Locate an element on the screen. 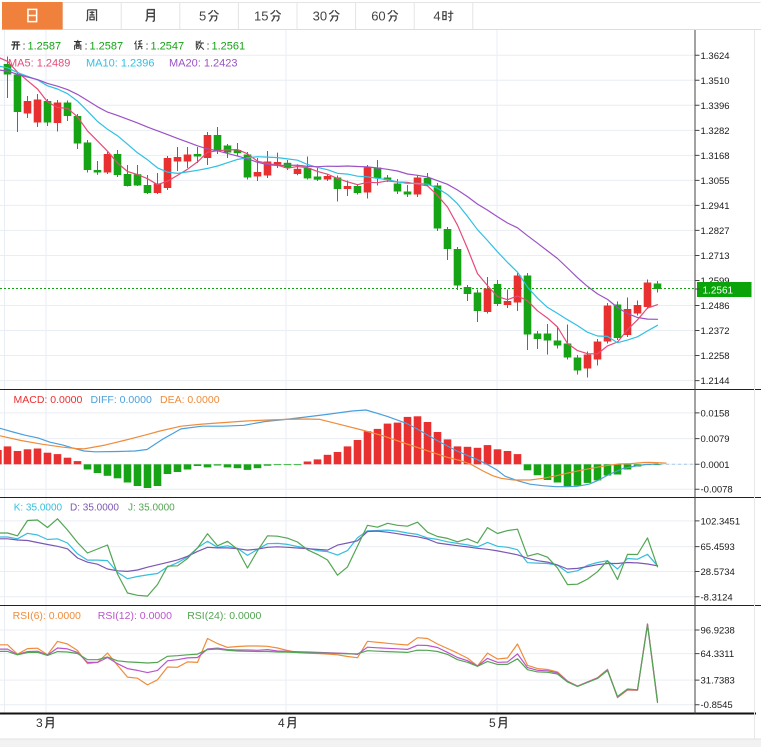 The height and width of the screenshot is (747, 761). svg-text: -0.8545 is located at coordinates (717, 705).